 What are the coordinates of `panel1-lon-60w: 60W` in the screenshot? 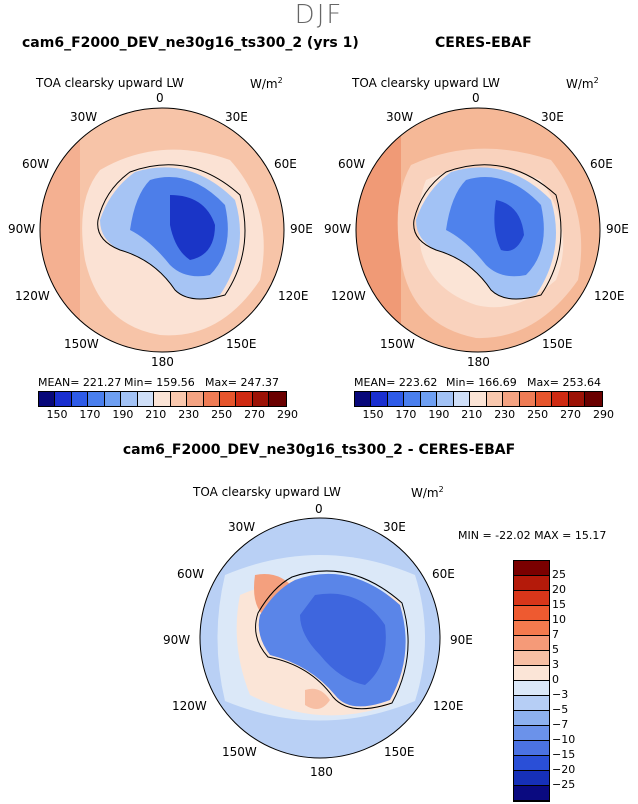 It's located at (36, 164).